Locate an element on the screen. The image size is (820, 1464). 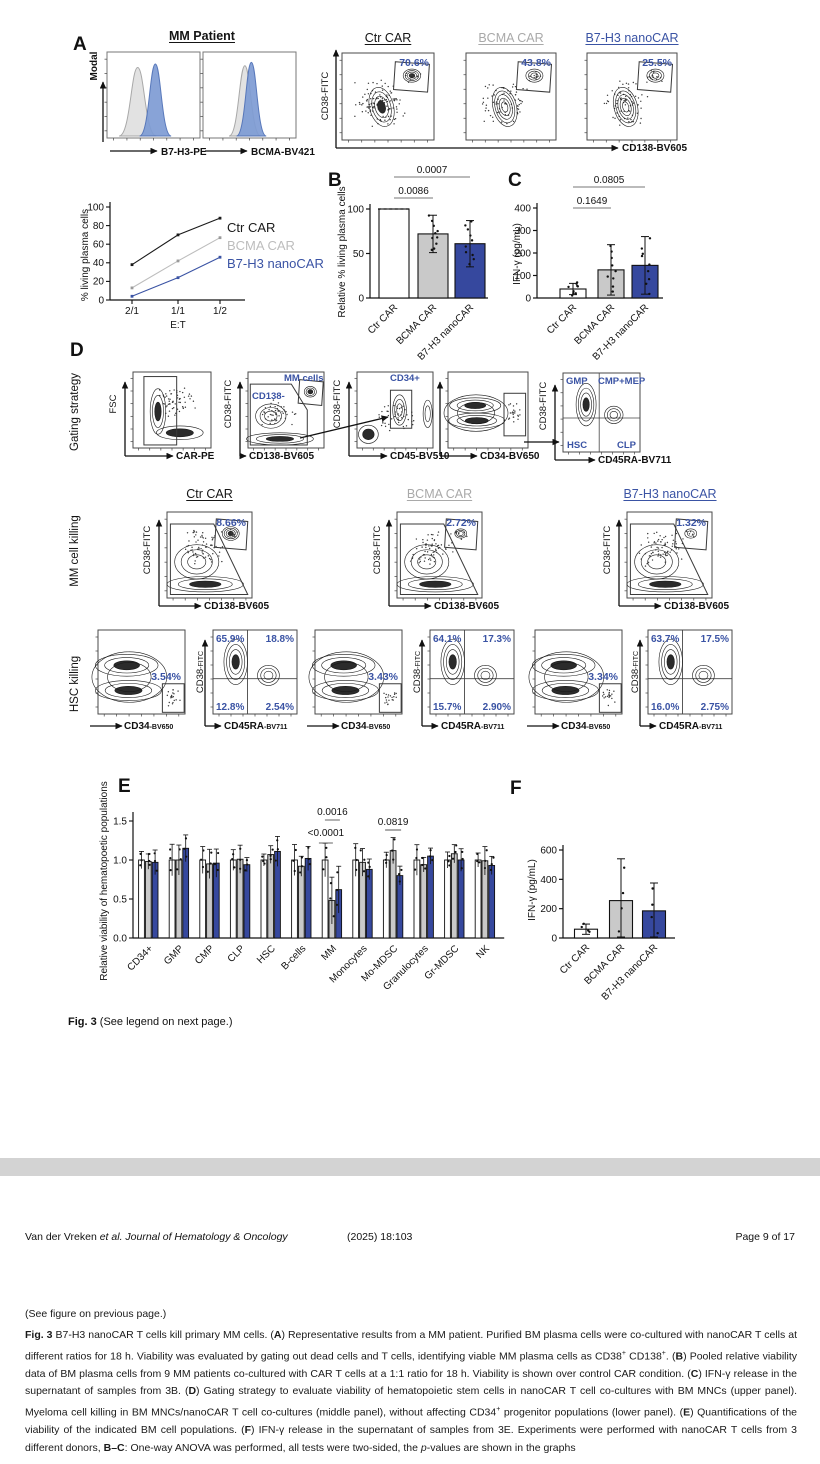
running-head-page: Page 9 of 17 is located at coordinates (765, 1237).